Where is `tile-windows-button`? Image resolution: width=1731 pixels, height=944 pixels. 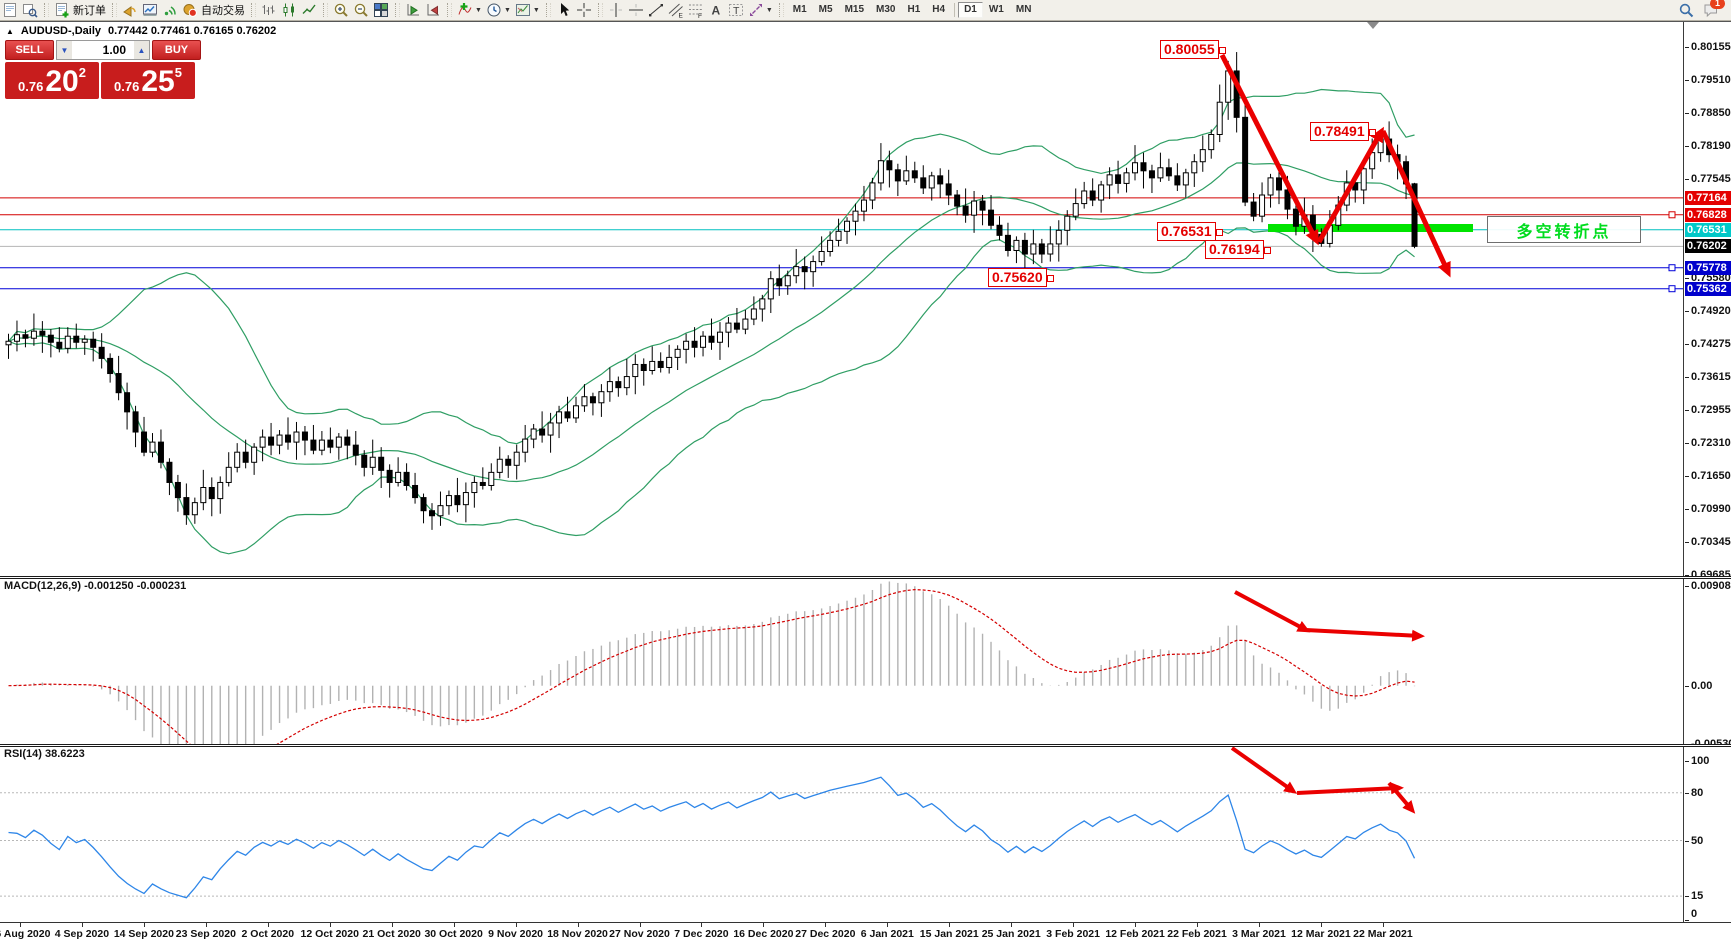
tile-windows-button is located at coordinates (381, 10).